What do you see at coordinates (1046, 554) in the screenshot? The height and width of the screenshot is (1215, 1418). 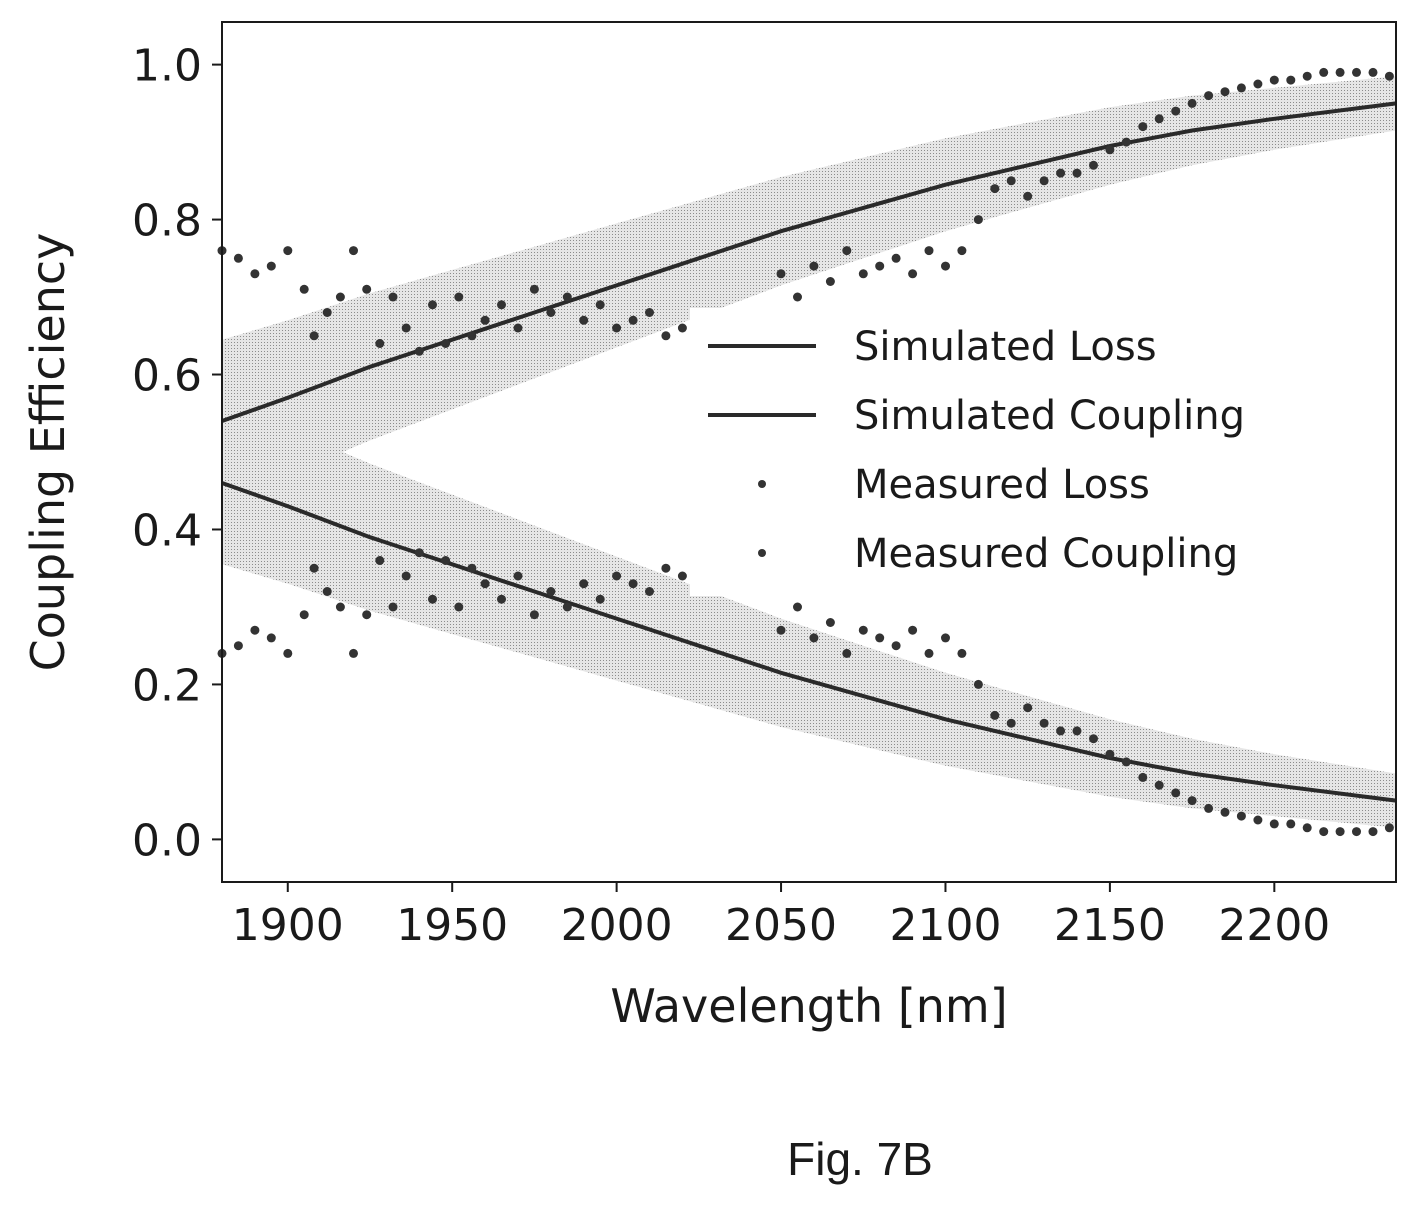 I see `legend-label: Measured Coupling` at bounding box center [1046, 554].